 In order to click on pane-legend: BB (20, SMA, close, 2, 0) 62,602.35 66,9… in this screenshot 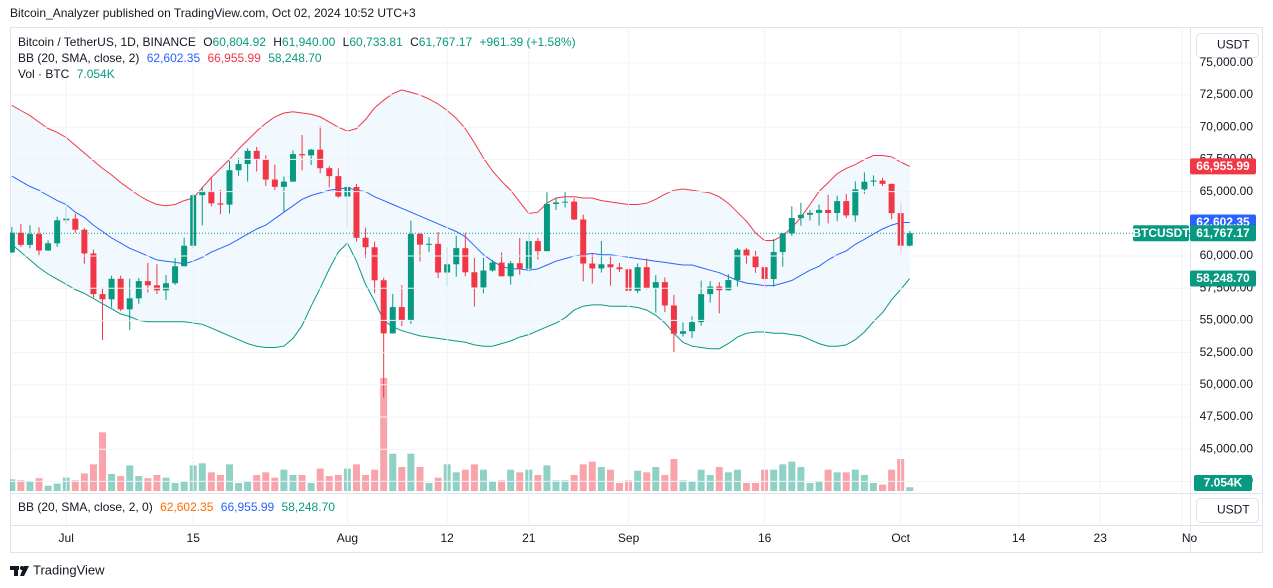, I will do `click(178, 507)`.